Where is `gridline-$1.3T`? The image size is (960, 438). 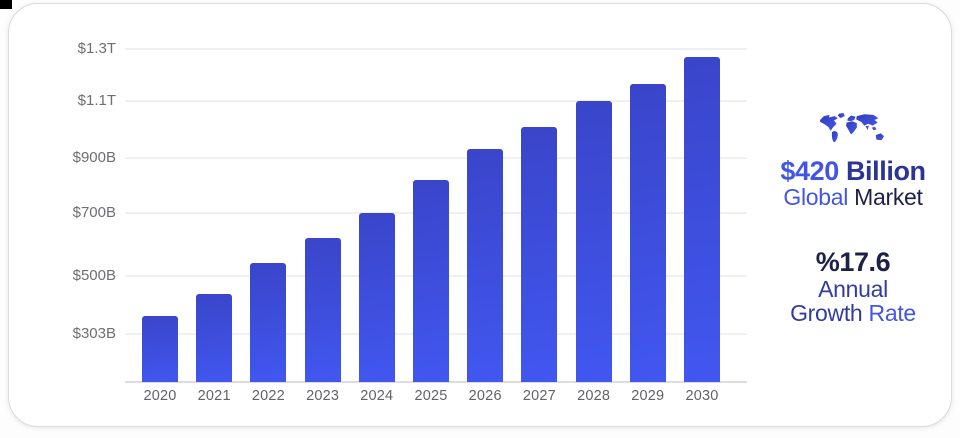
gridline-$1.3T is located at coordinates (436, 49).